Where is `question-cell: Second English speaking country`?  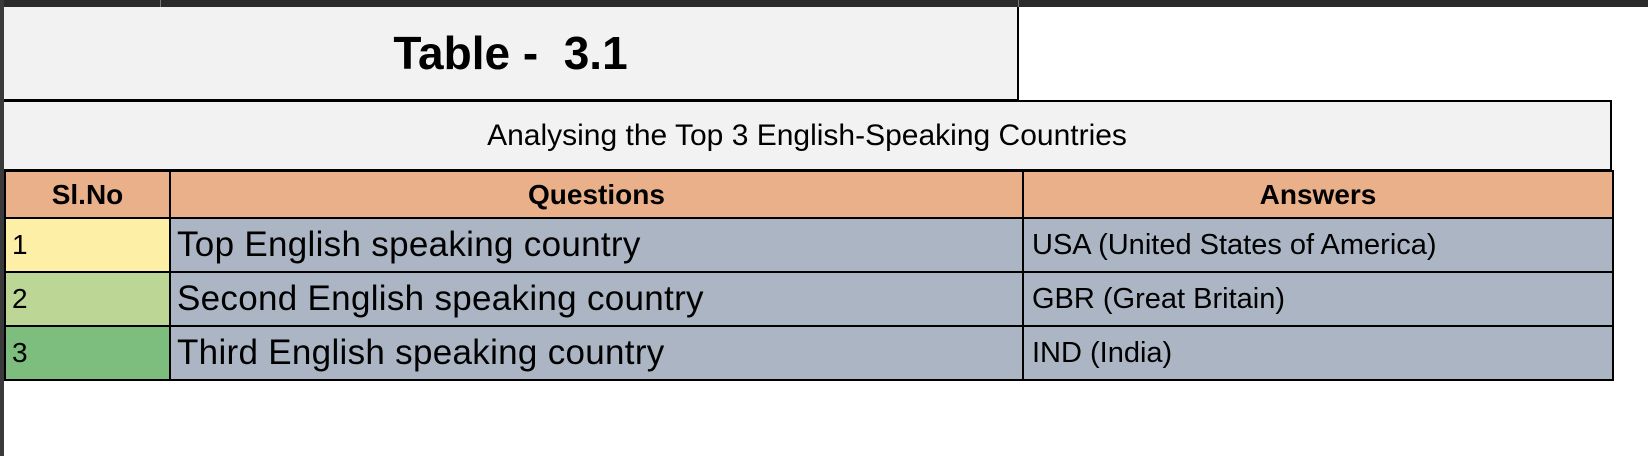 question-cell: Second English speaking country is located at coordinates (596, 299).